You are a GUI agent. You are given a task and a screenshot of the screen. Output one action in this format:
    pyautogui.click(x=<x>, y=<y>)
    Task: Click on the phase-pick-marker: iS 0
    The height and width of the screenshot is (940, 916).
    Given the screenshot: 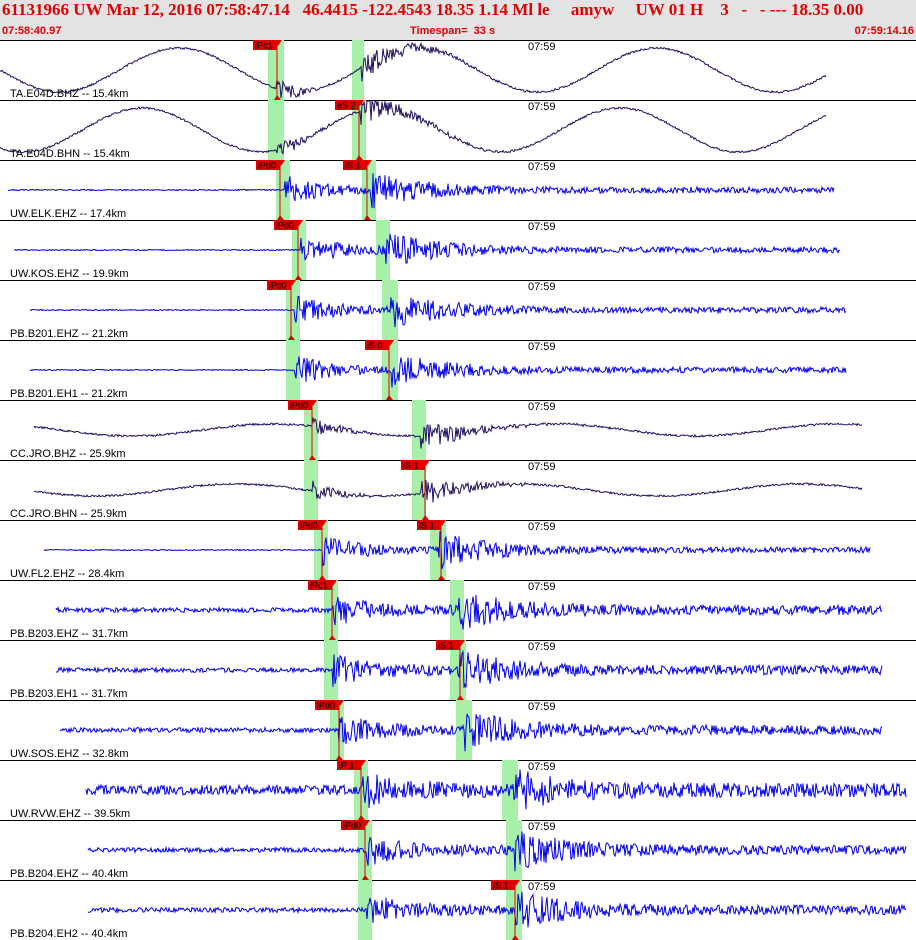 What is the action you would take?
    pyautogui.click(x=379, y=370)
    